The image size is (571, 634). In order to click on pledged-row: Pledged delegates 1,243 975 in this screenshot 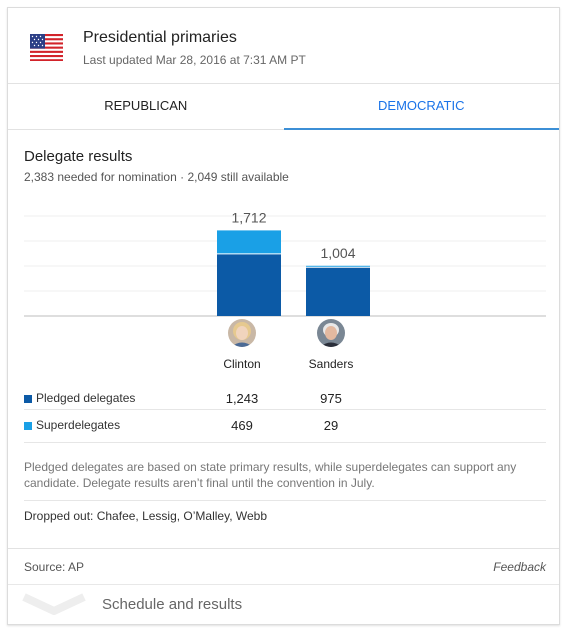, I will do `click(285, 399)`.